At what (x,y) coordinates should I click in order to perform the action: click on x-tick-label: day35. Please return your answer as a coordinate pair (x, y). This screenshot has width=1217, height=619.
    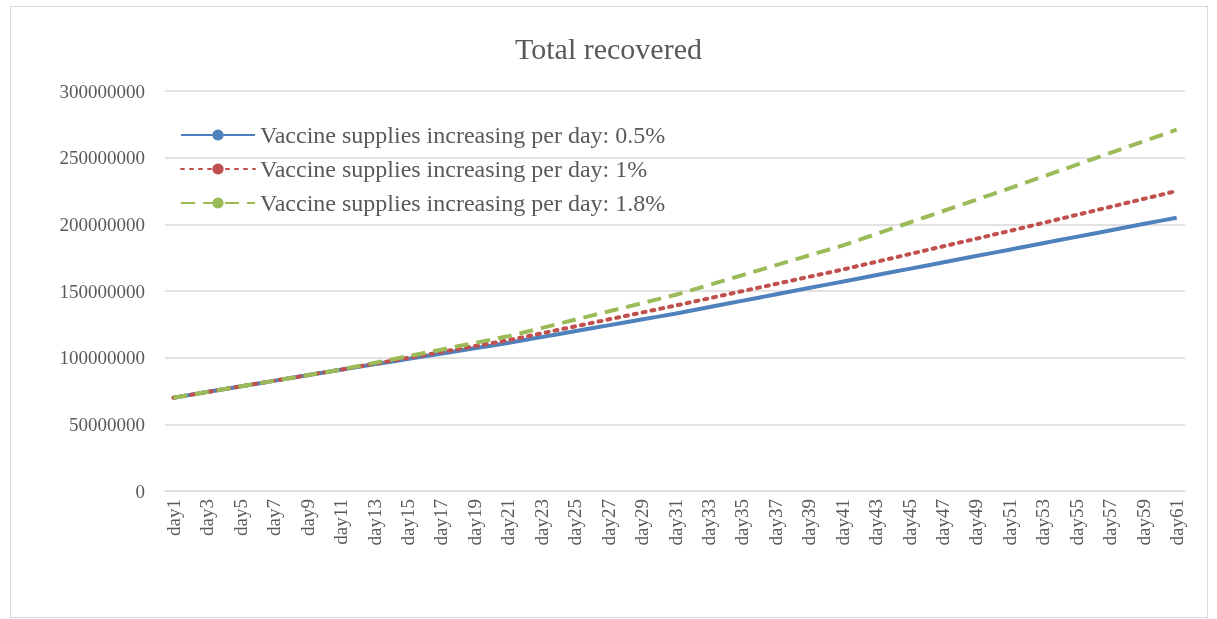
    Looking at the image, I should click on (742, 522).